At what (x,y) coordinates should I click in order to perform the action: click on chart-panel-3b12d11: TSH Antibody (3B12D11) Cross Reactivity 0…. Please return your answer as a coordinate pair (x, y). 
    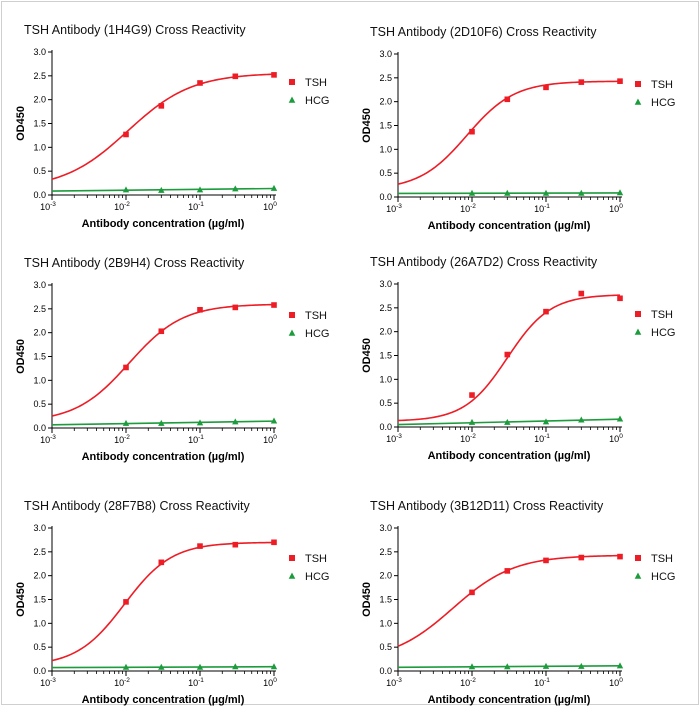
    Looking at the image, I should click on (526, 601).